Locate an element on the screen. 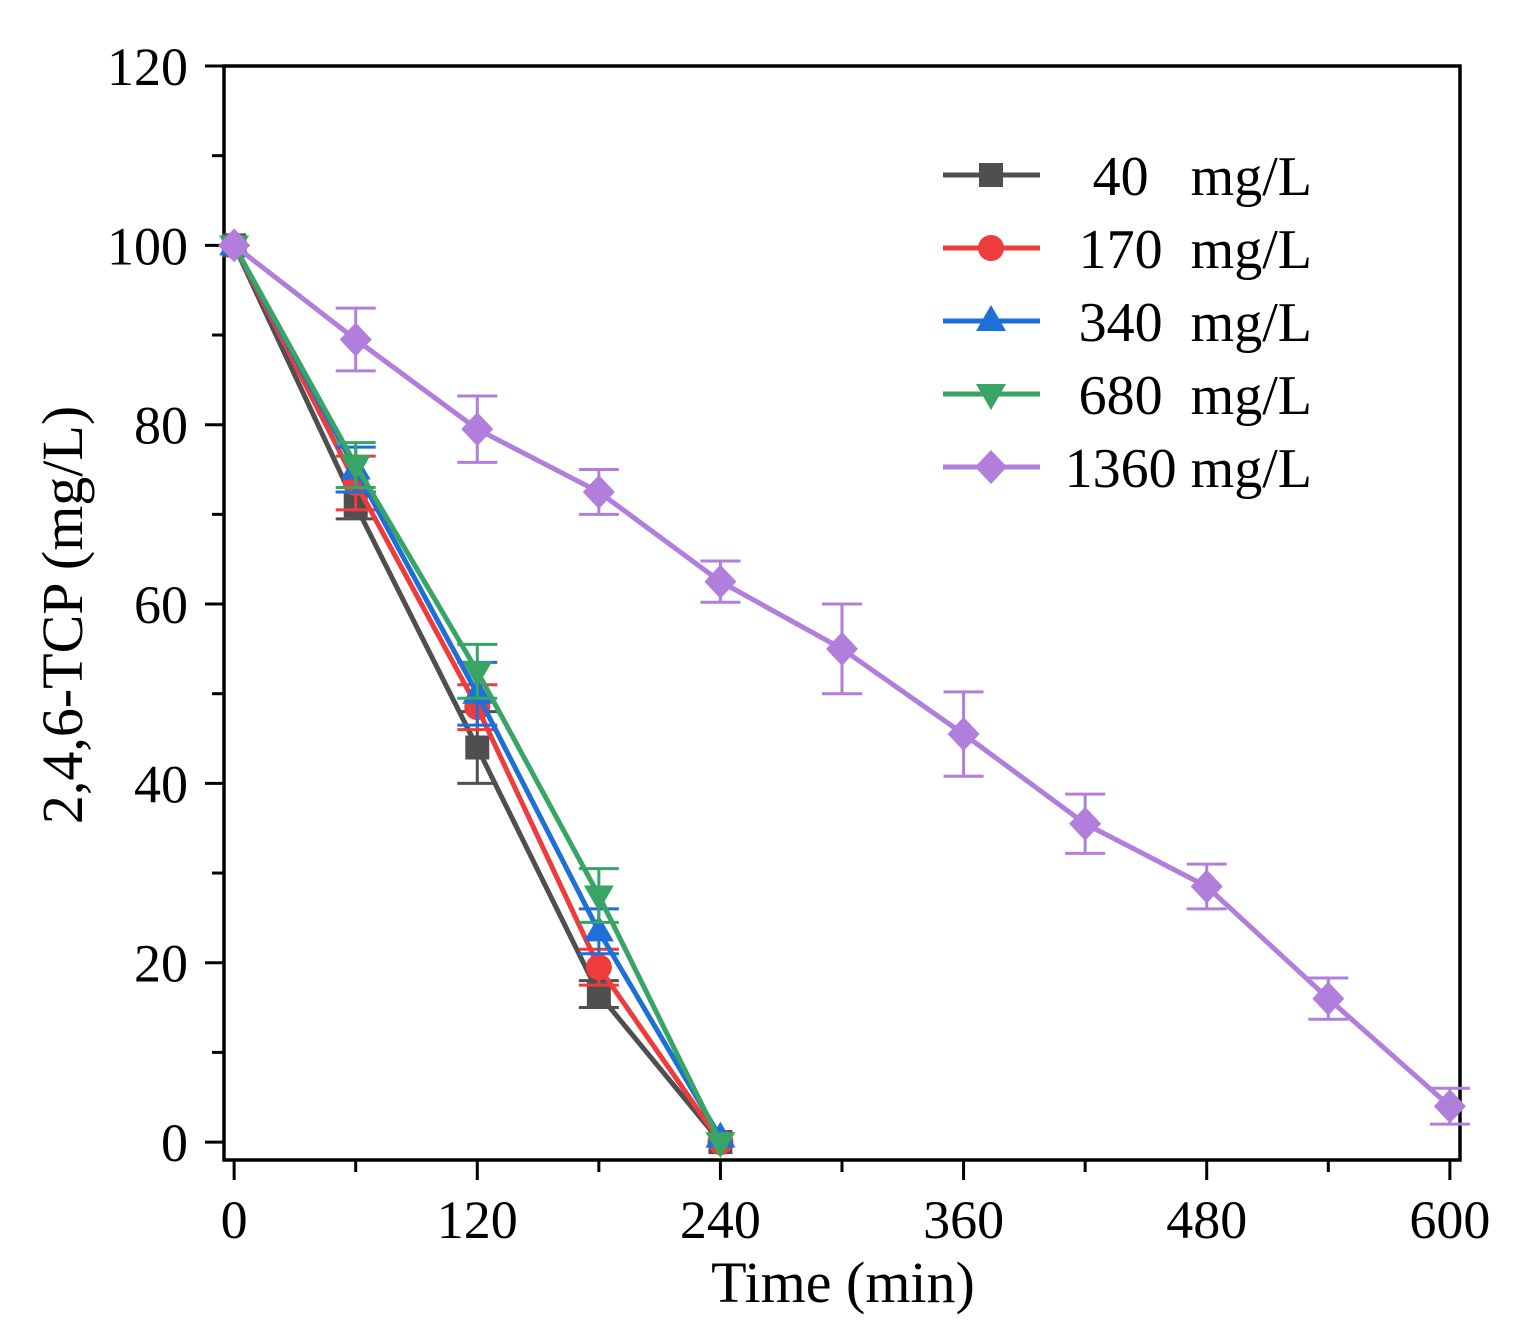 The height and width of the screenshot is (1326, 1528). x-tick-label: 360 is located at coordinates (963, 1220).